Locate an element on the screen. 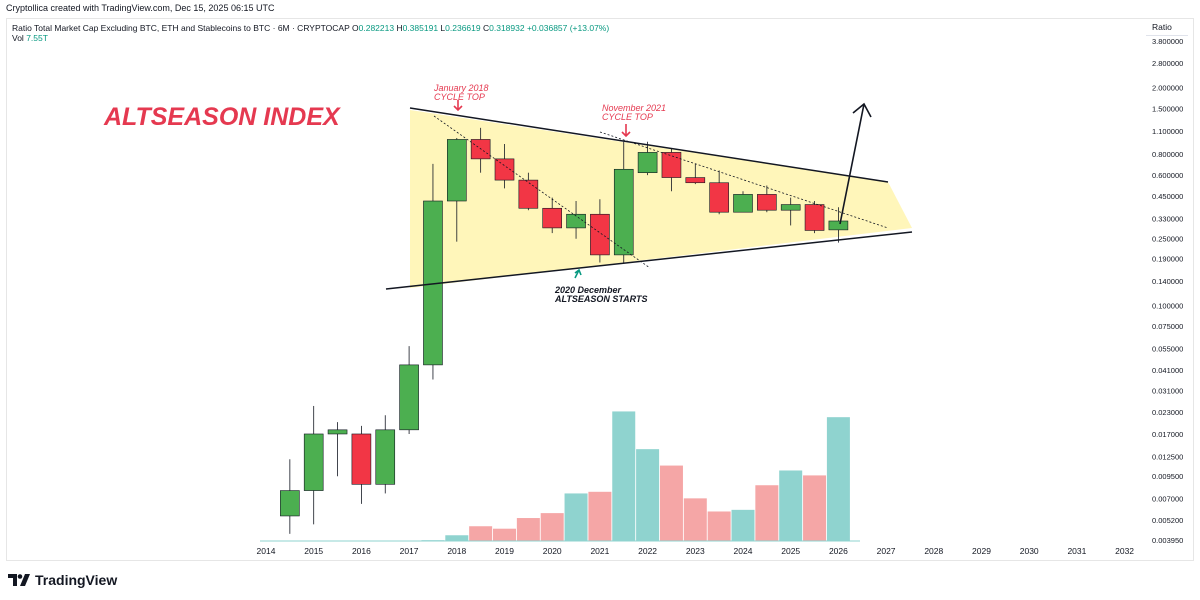 The width and height of the screenshot is (1200, 600). wedge-fill is located at coordinates (661, 199).